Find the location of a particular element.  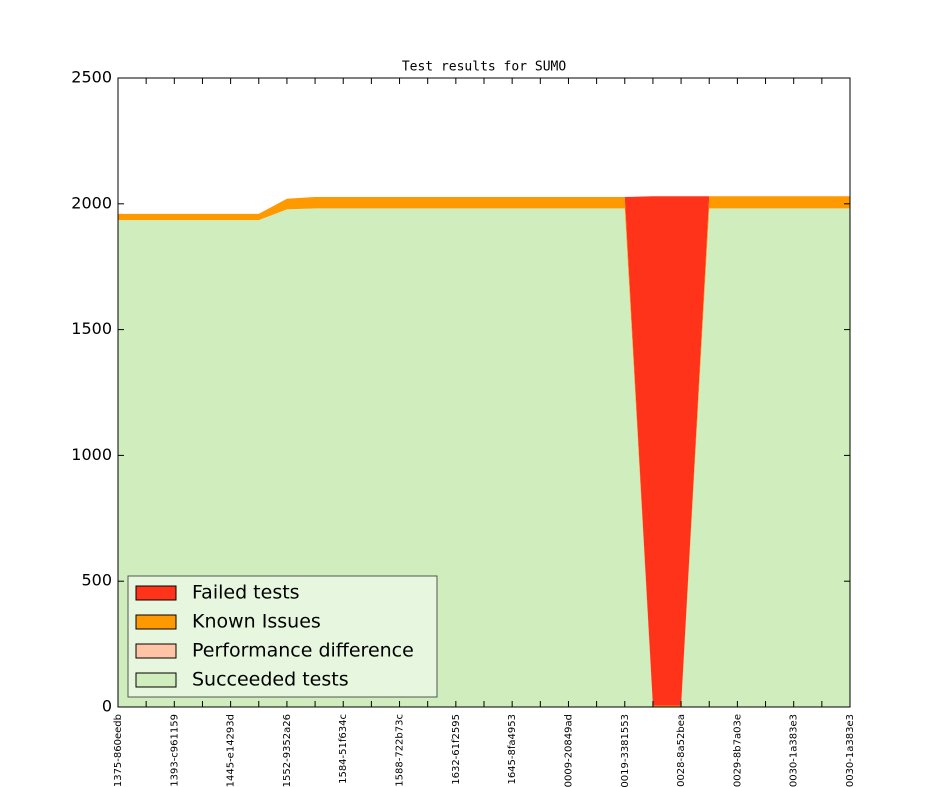

y-tick-label: 500 is located at coordinates (96, 580).